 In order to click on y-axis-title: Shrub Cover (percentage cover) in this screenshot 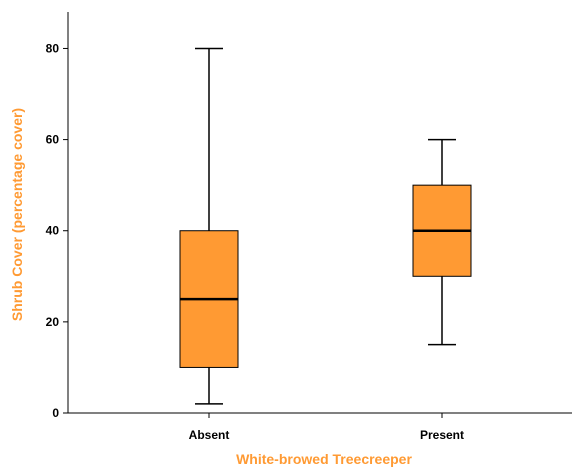, I will do `click(17, 214)`.